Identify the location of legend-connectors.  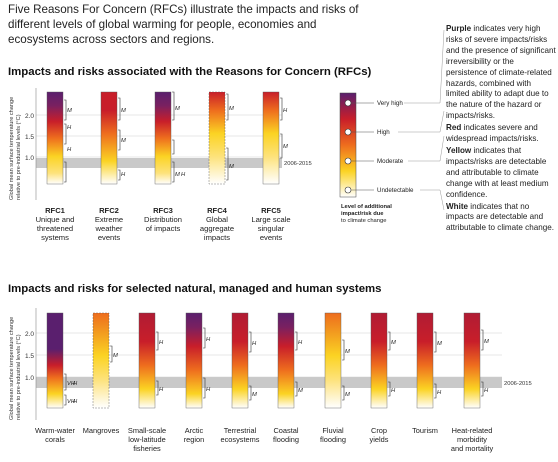
(421, 120).